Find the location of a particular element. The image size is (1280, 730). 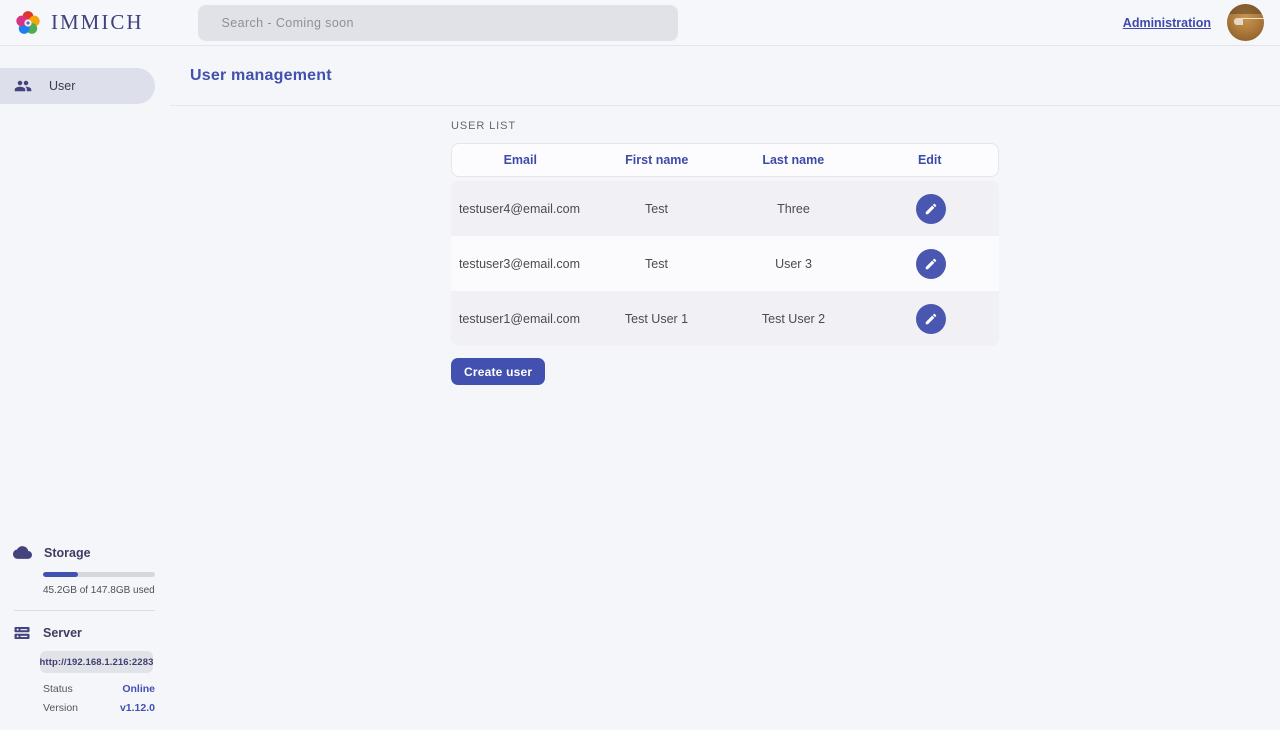

col-header-last-name: Last name is located at coordinates (793, 160).